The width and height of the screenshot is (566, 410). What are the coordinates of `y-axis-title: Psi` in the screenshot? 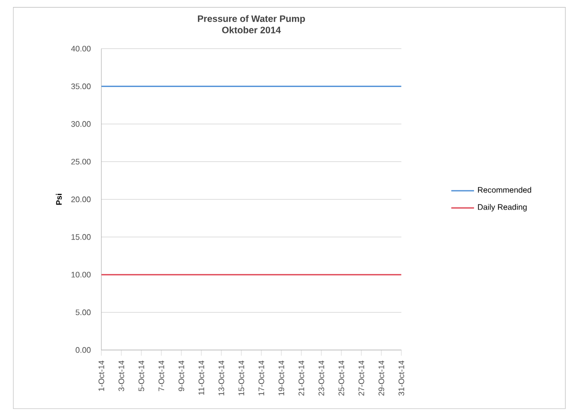 It's located at (59, 199).